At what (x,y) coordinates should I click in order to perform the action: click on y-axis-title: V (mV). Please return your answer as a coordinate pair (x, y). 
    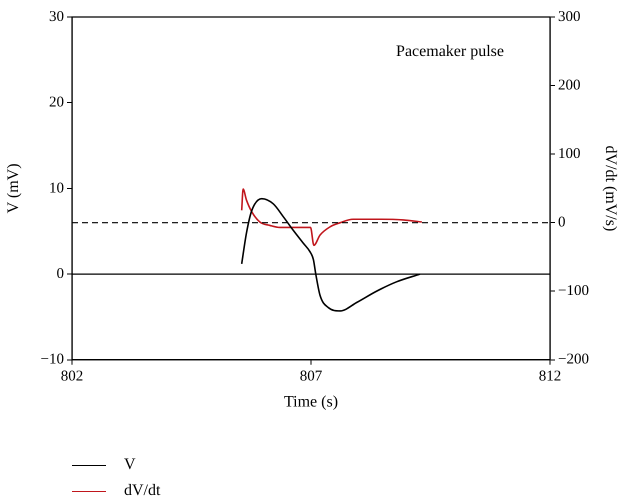
    Looking at the image, I should click on (13, 188).